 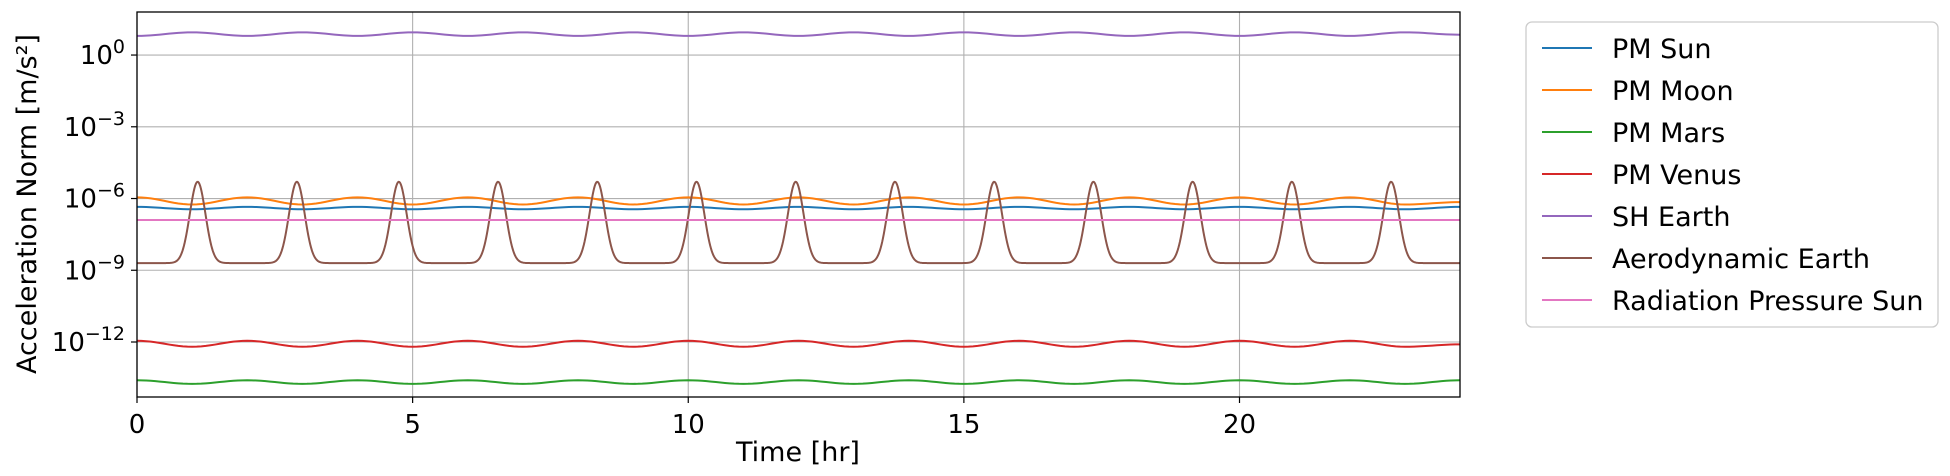 I want to click on y-tick-label: 10⁻¹², so click(x=88, y=340).